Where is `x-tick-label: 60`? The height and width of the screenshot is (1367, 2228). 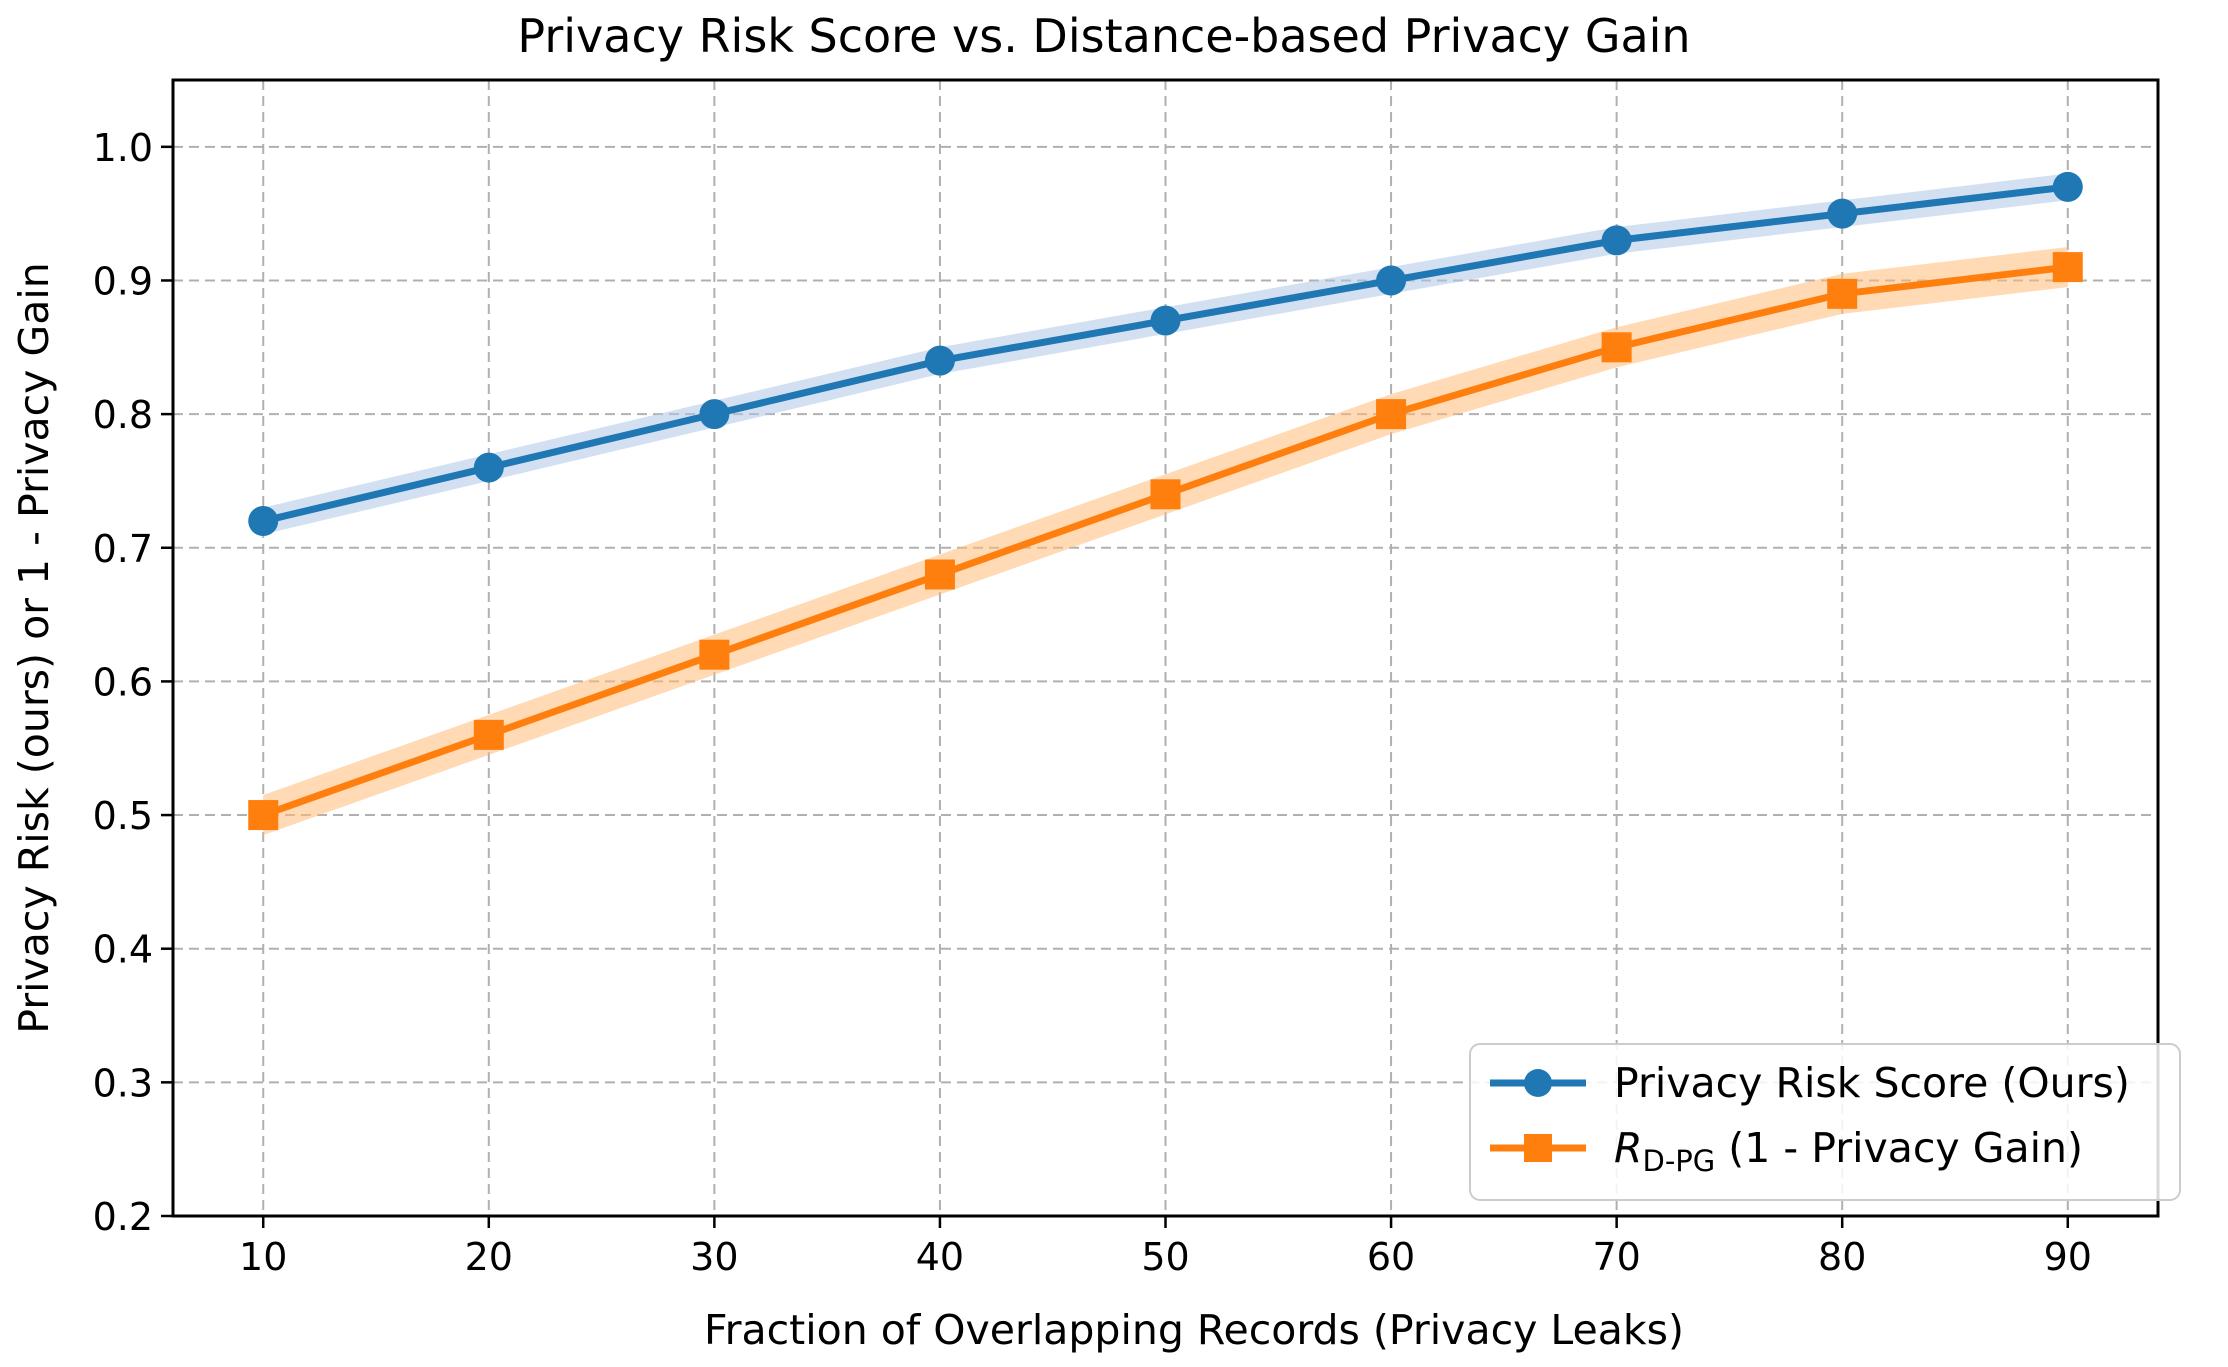
x-tick-label: 60 is located at coordinates (1391, 1257).